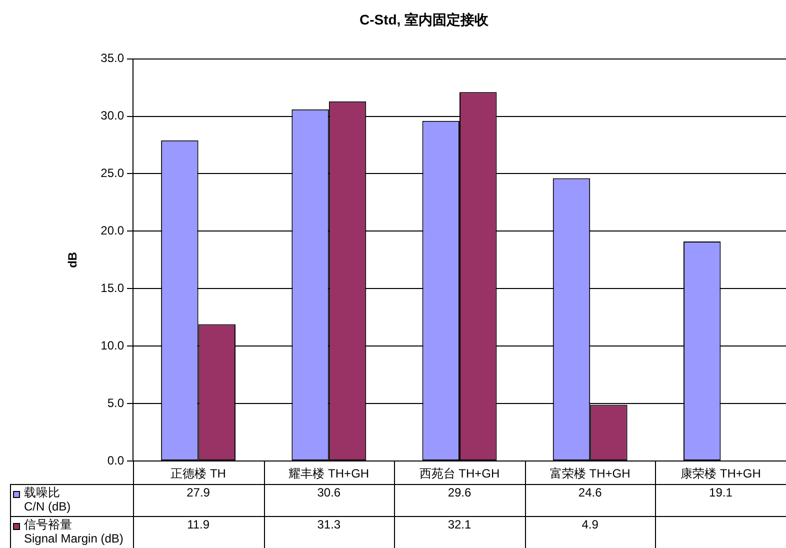 This screenshot has height=548, width=786. Describe the element at coordinates (115, 460) in the screenshot. I see `y-tick-label: 0.0` at that location.